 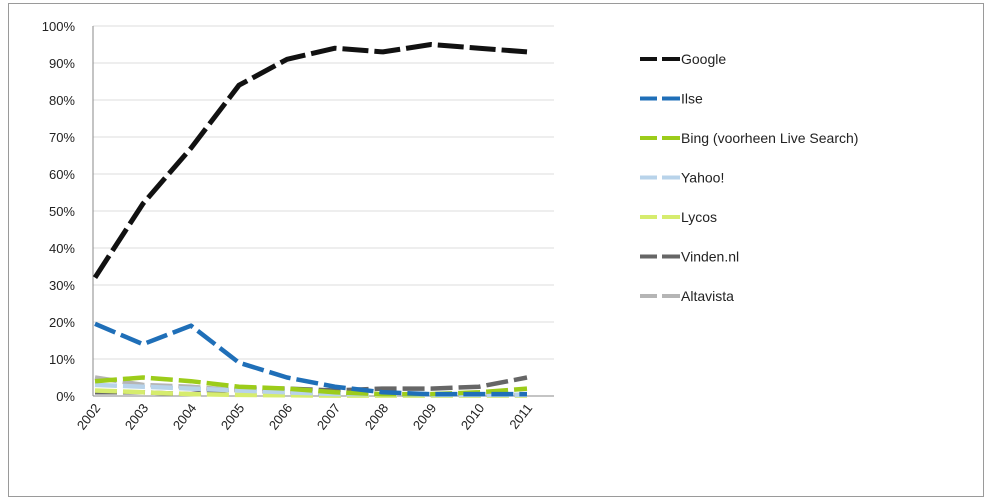 I want to click on x-tick-label: 2009, so click(x=425, y=417).